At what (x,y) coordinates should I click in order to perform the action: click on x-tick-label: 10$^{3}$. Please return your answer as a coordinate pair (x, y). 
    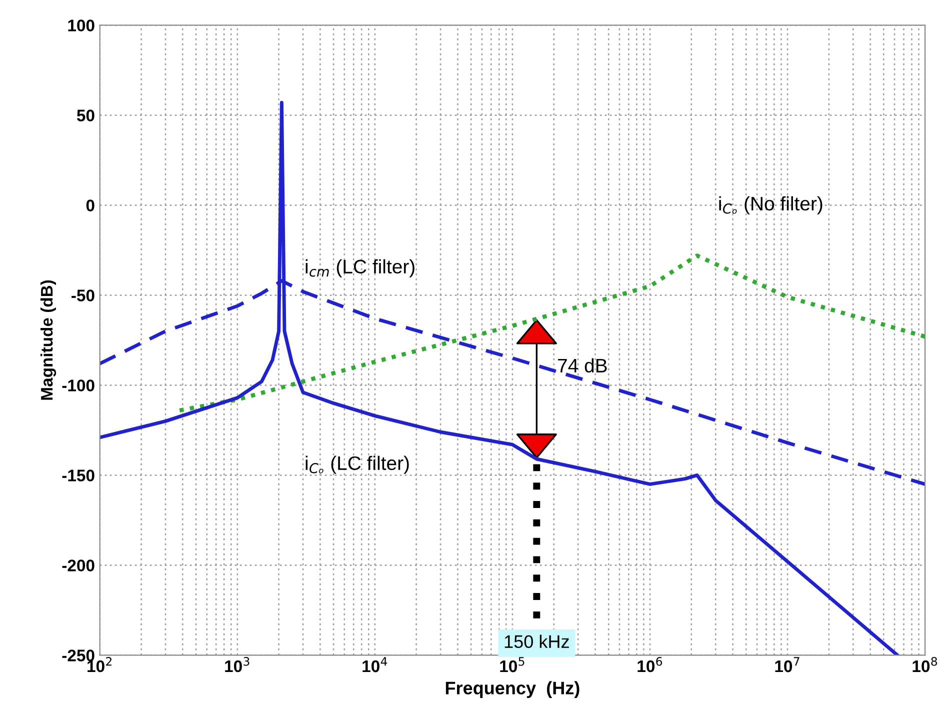
    Looking at the image, I should click on (237, 664).